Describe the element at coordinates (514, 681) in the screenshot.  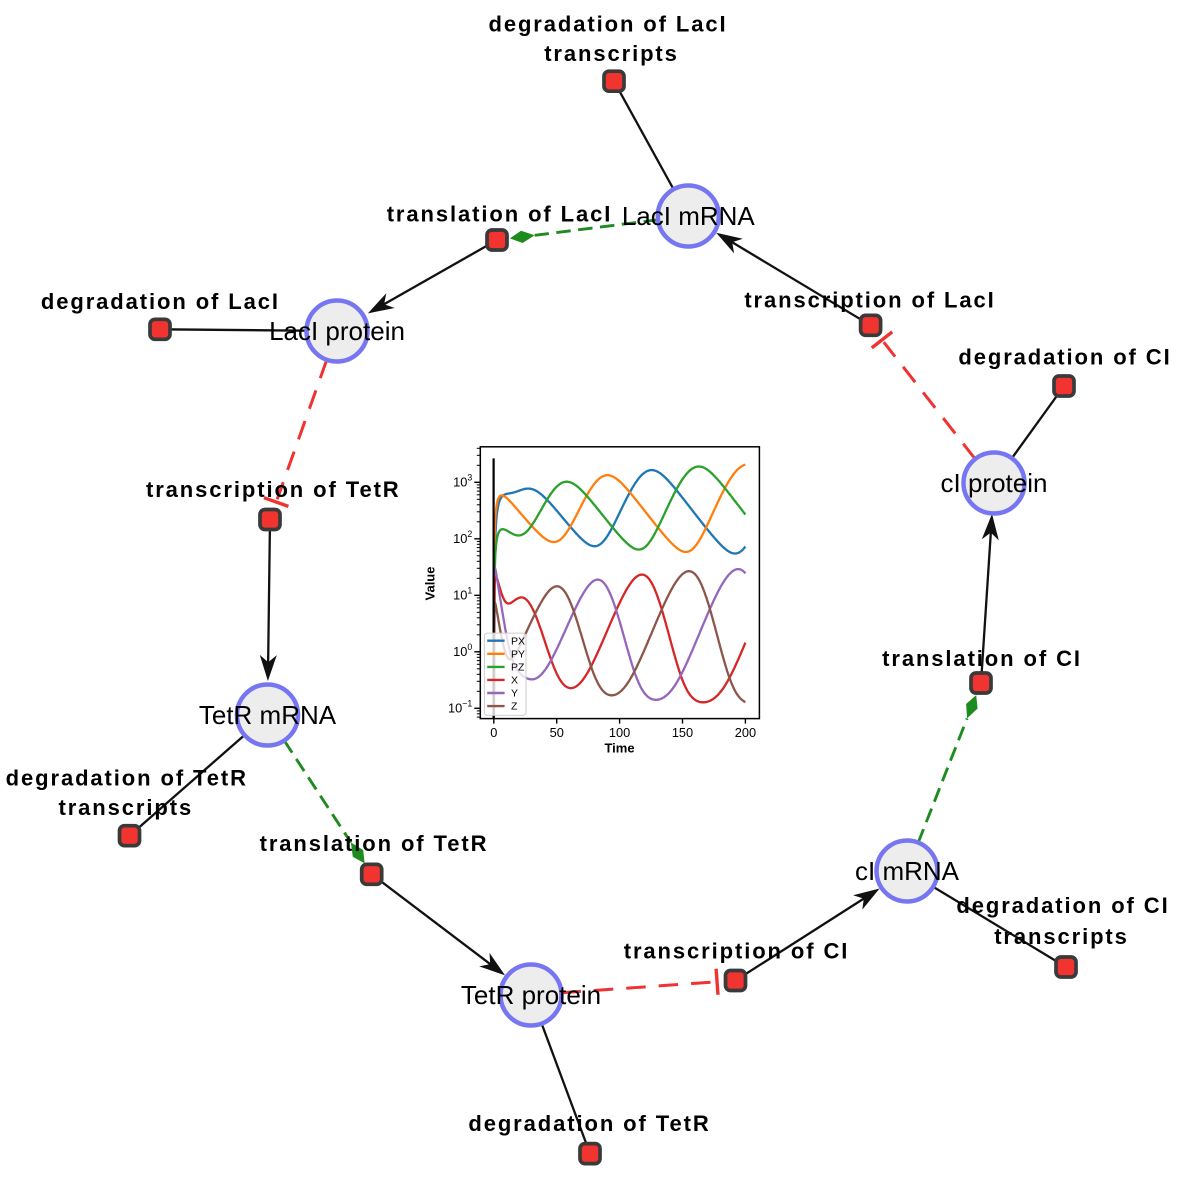
I see `svg-text: X` at that location.